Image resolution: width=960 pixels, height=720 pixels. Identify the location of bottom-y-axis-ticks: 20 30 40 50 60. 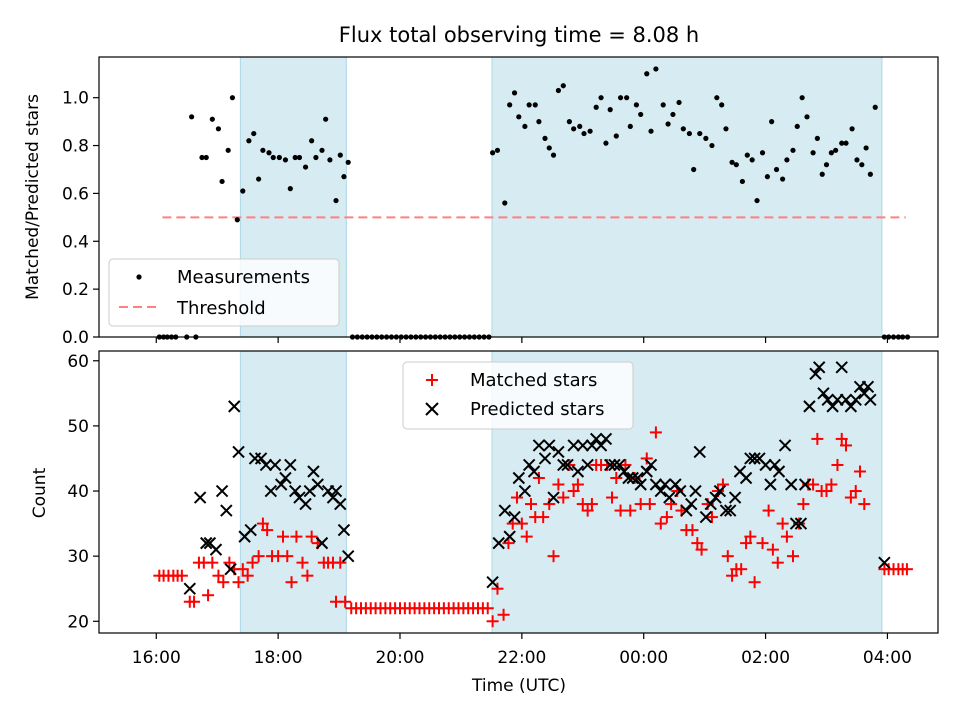
(83, 492).